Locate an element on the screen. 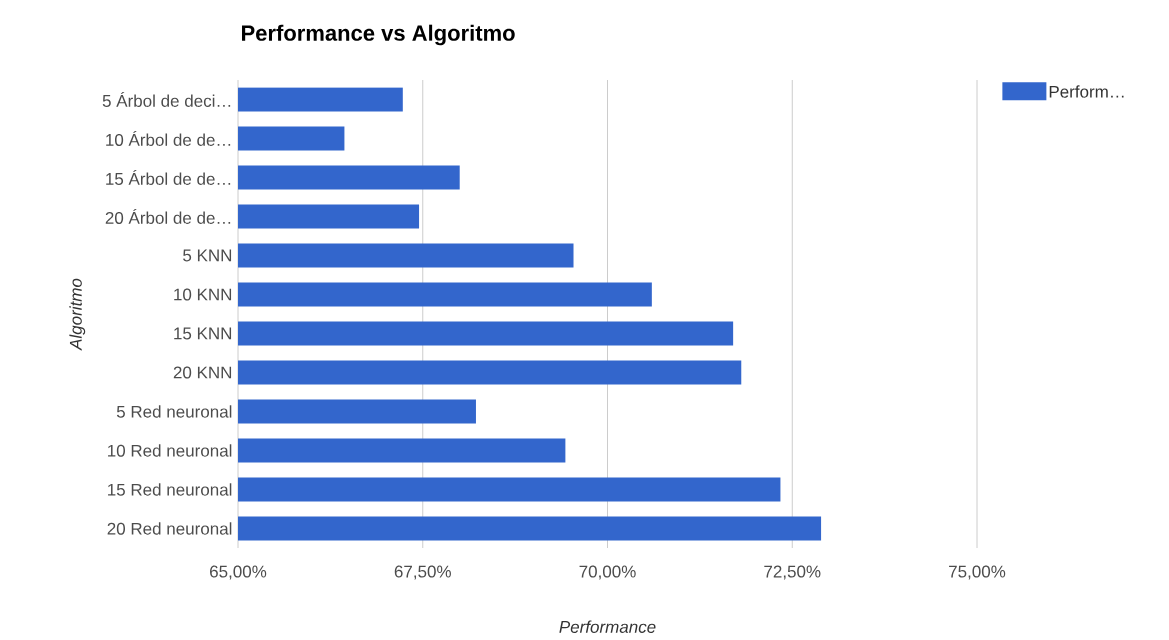 The image size is (1169, 640). x-tick-label: 72,50% is located at coordinates (792, 572).